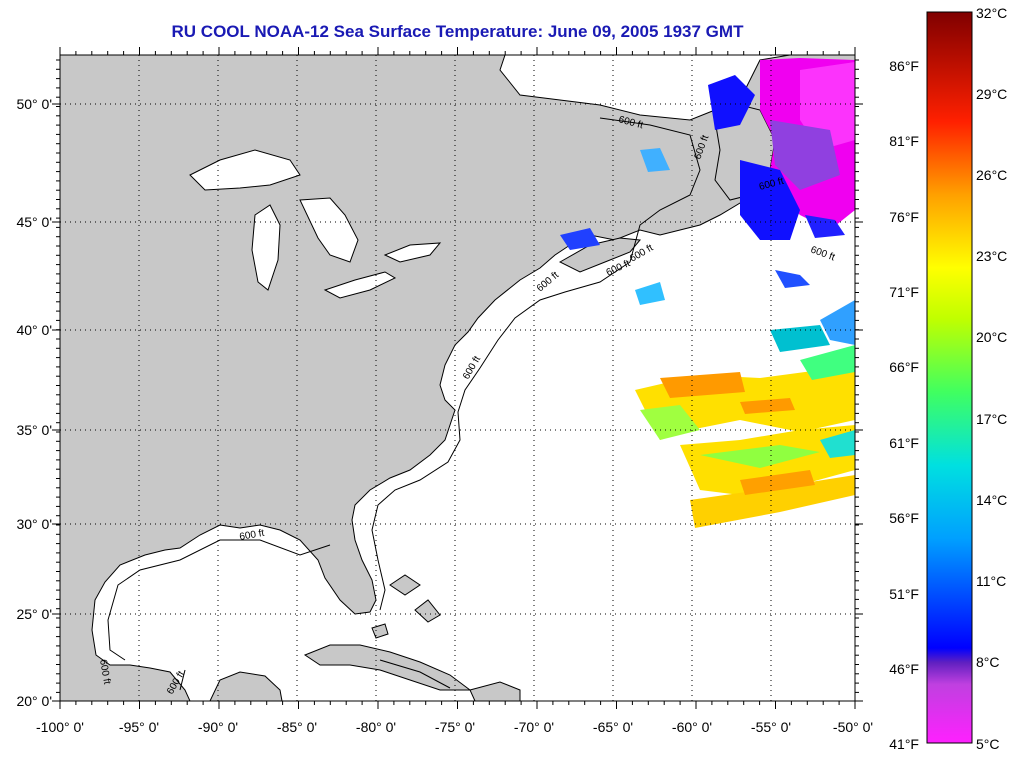  Describe the element at coordinates (991, 500) in the screenshot. I see `celsius-label: 14°C` at that location.